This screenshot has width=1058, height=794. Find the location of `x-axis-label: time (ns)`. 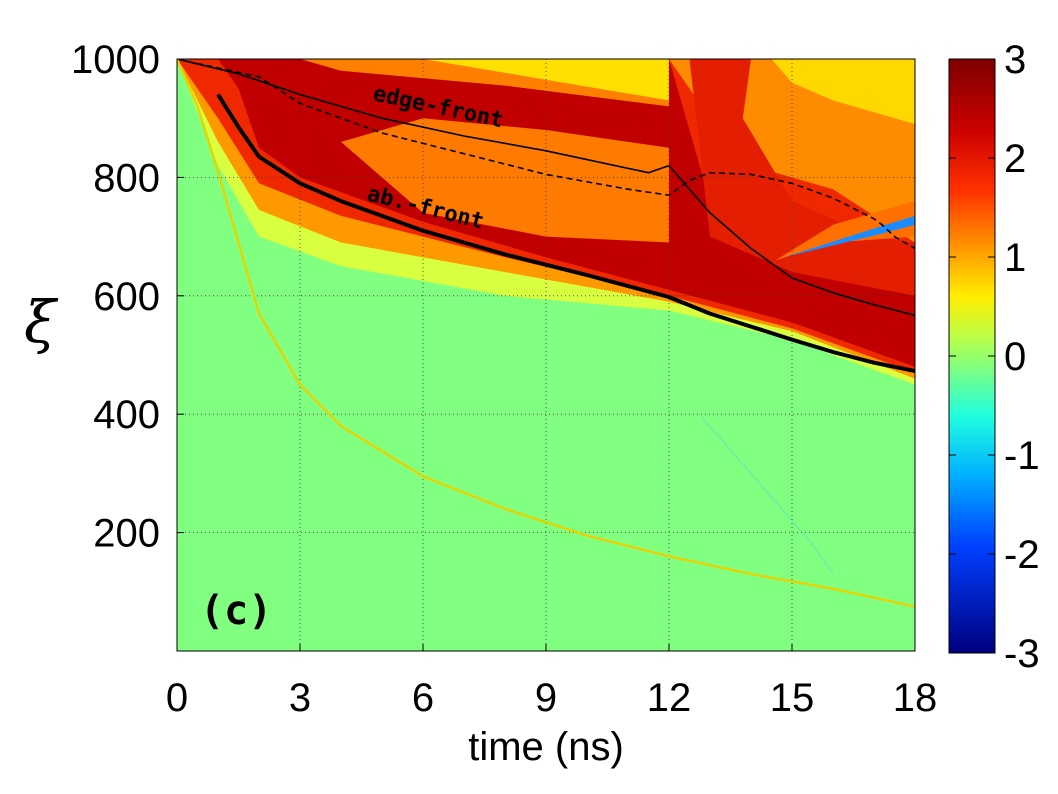

x-axis-label: time (ns) is located at coordinates (546, 747).